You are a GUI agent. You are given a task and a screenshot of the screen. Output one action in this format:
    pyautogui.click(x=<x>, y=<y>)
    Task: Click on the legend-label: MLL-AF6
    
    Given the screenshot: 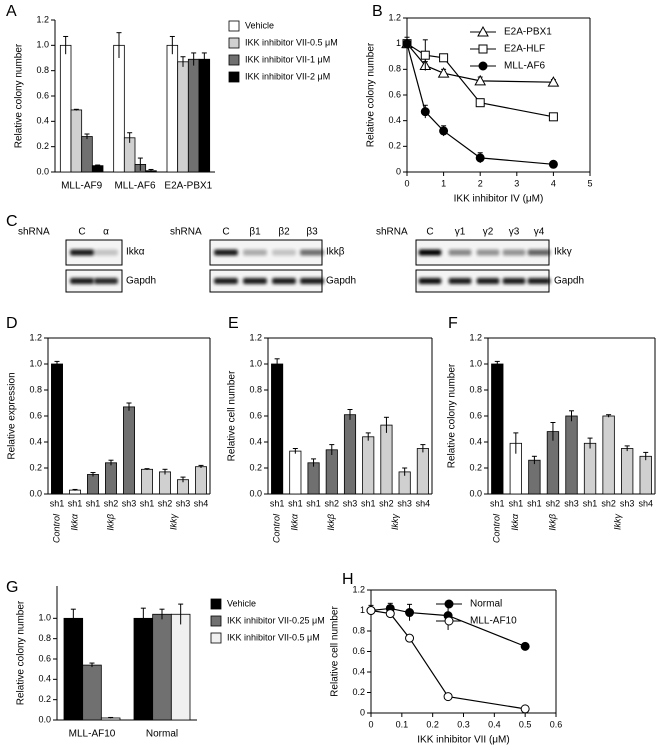 What is the action you would take?
    pyautogui.click(x=525, y=66)
    